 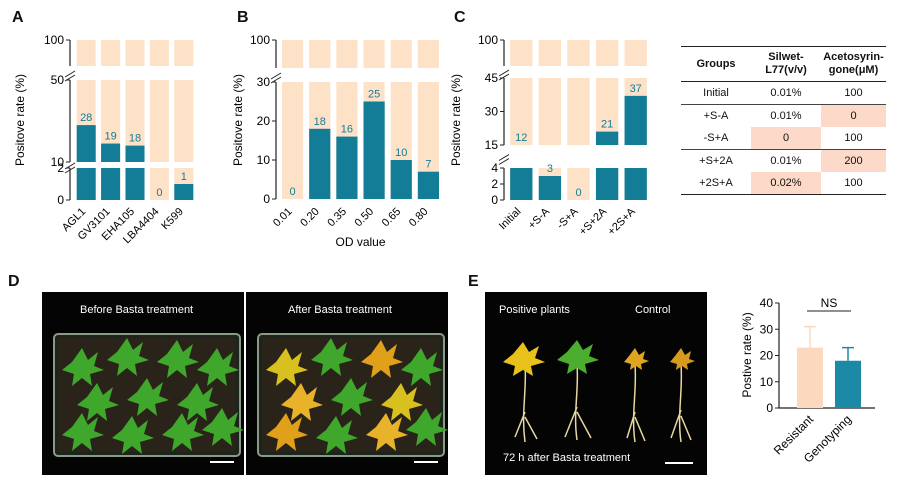 What do you see at coordinates (767, 356) in the screenshot?
I see `y-tick-label: 20` at bounding box center [767, 356].